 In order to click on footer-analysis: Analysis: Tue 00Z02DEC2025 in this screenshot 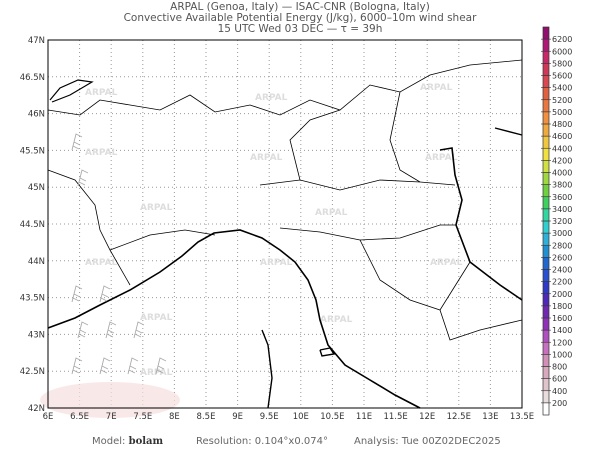, I will do `click(427, 441)`.